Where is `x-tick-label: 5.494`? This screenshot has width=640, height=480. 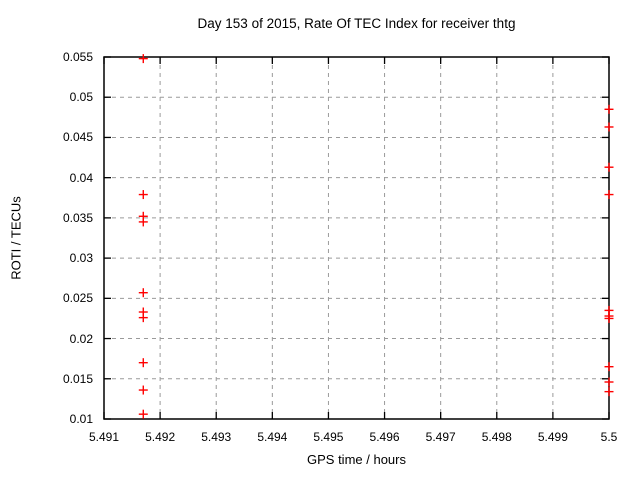 x-tick-label: 5.494 is located at coordinates (272, 437).